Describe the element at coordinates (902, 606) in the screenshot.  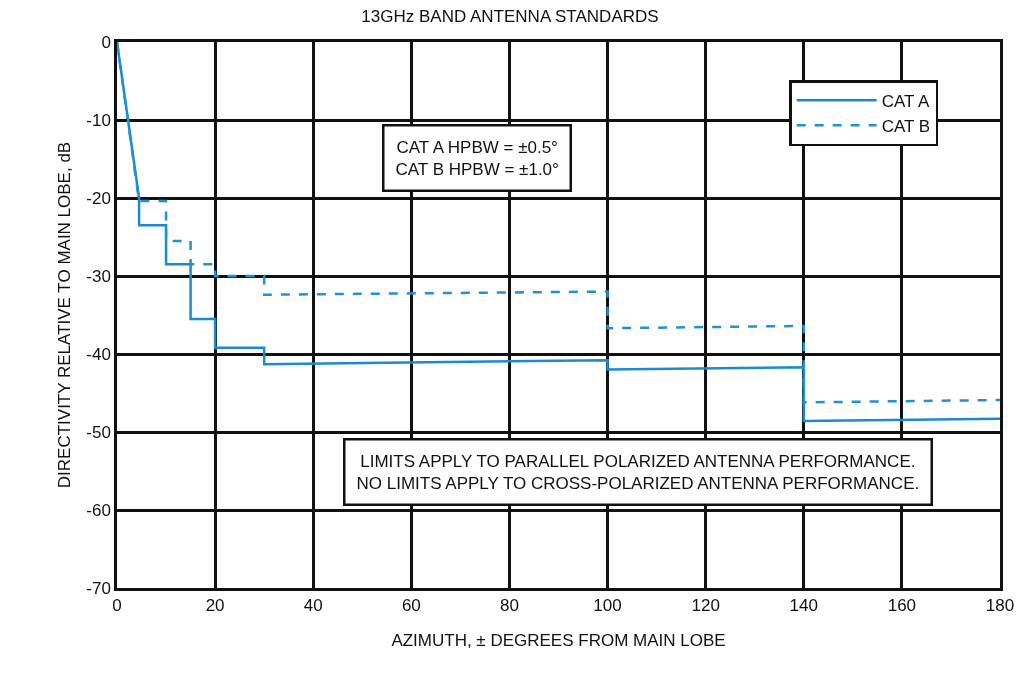
I see `x-tick-label: 160` at that location.